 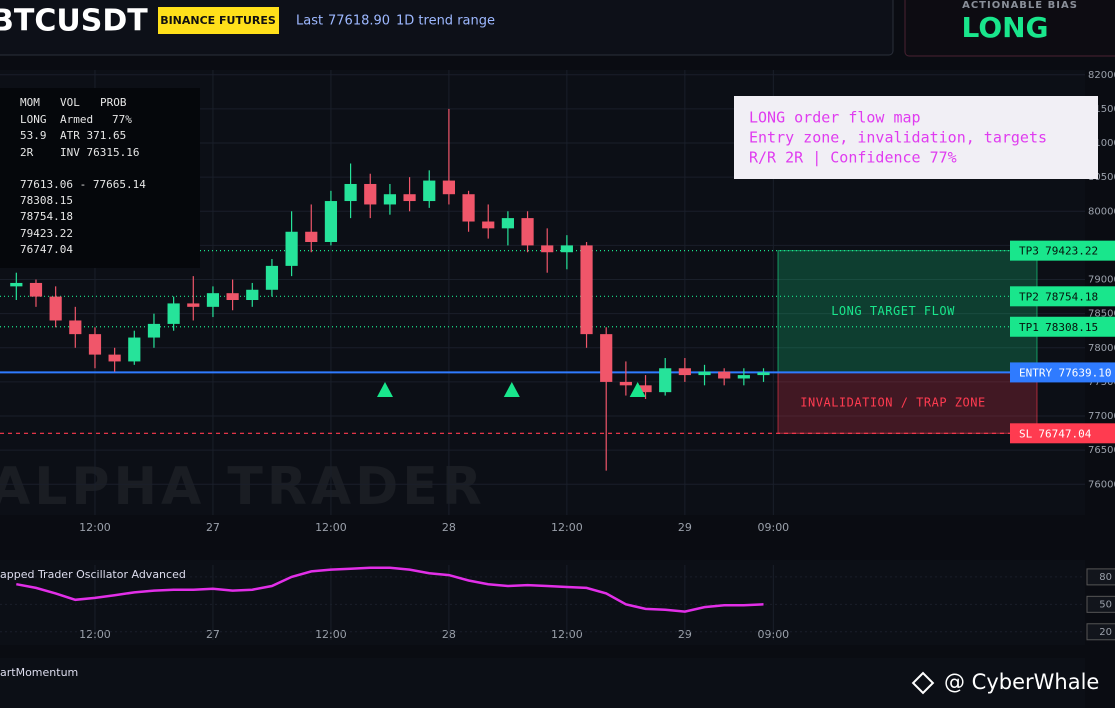 What do you see at coordinates (33, 135) in the screenshot?
I see `info-cell: 53.9` at bounding box center [33, 135].